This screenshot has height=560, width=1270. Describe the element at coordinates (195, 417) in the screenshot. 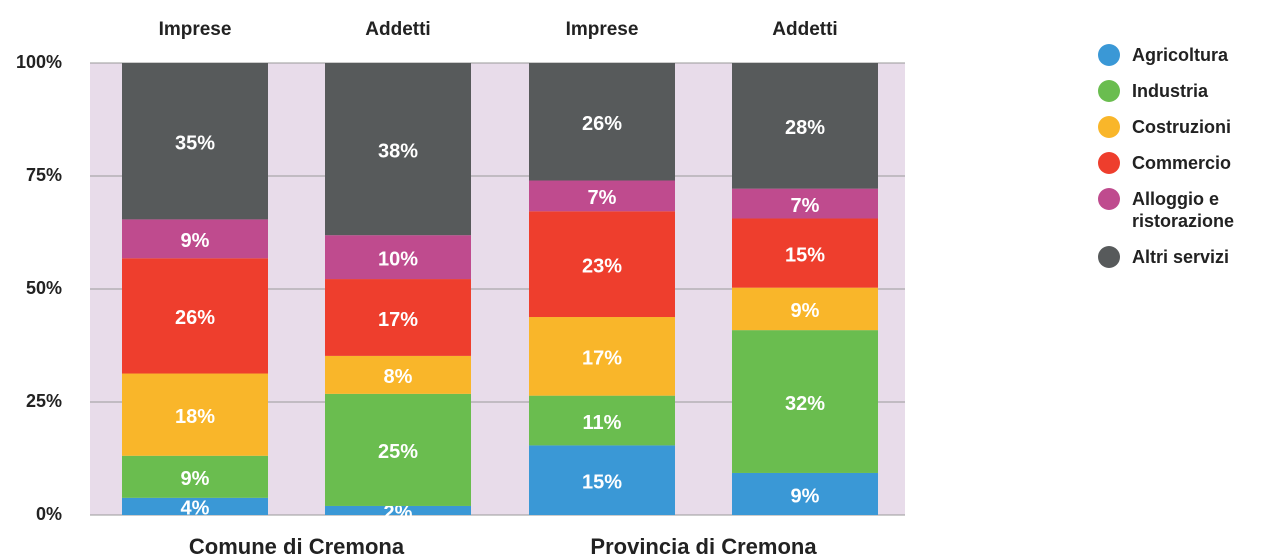

I see `value-label: 18%` at that location.